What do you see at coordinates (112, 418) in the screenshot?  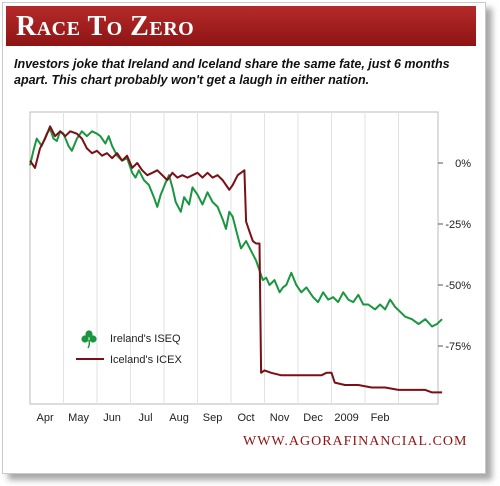 I see `x-tick-label: Jun` at bounding box center [112, 418].